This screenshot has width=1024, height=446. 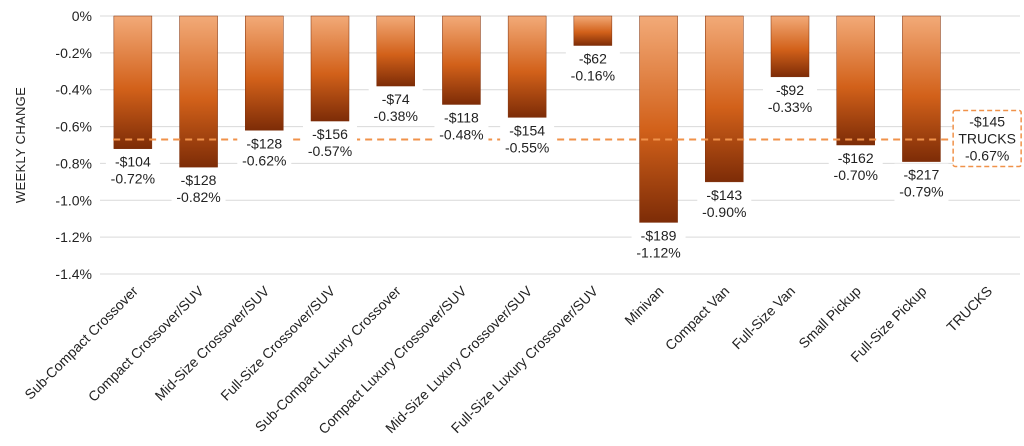 What do you see at coordinates (724, 195) in the screenshot?
I see `data-label-dollar: -$143` at bounding box center [724, 195].